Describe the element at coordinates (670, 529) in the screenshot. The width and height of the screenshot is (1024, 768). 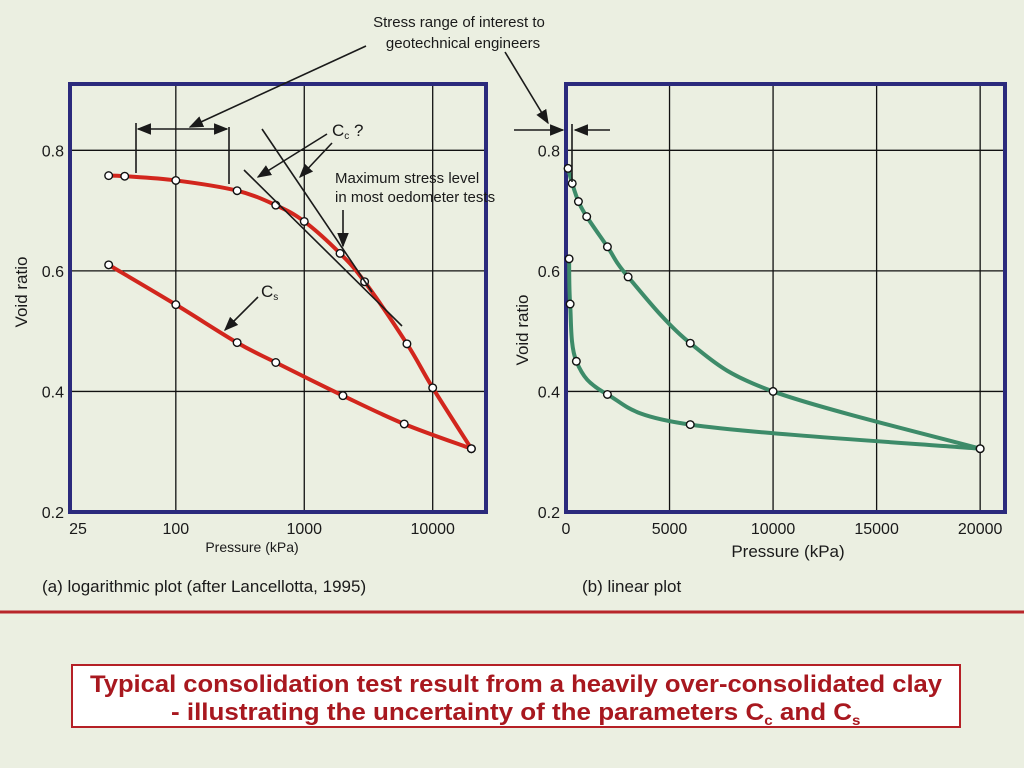
I see `x-tick-label: 5000` at that location.